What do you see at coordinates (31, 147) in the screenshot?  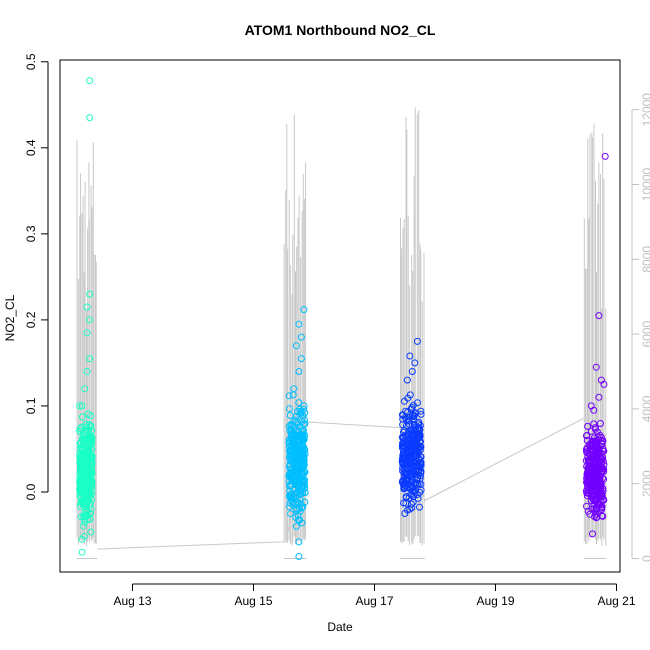 I see `y-tick-label: 0.4` at bounding box center [31, 147].